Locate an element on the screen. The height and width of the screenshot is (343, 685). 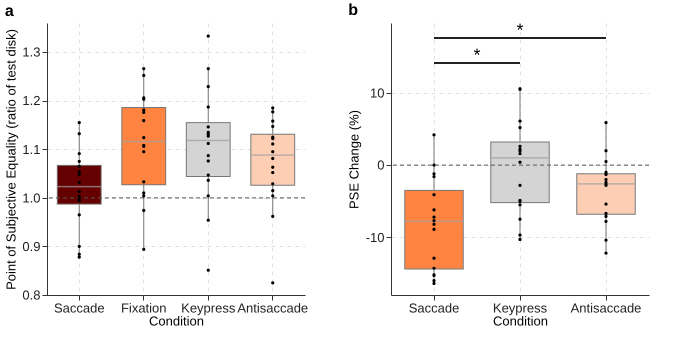
y-axis-title: Point of Subjective Equality (ratio of test disk) is located at coordinates (10, 159).